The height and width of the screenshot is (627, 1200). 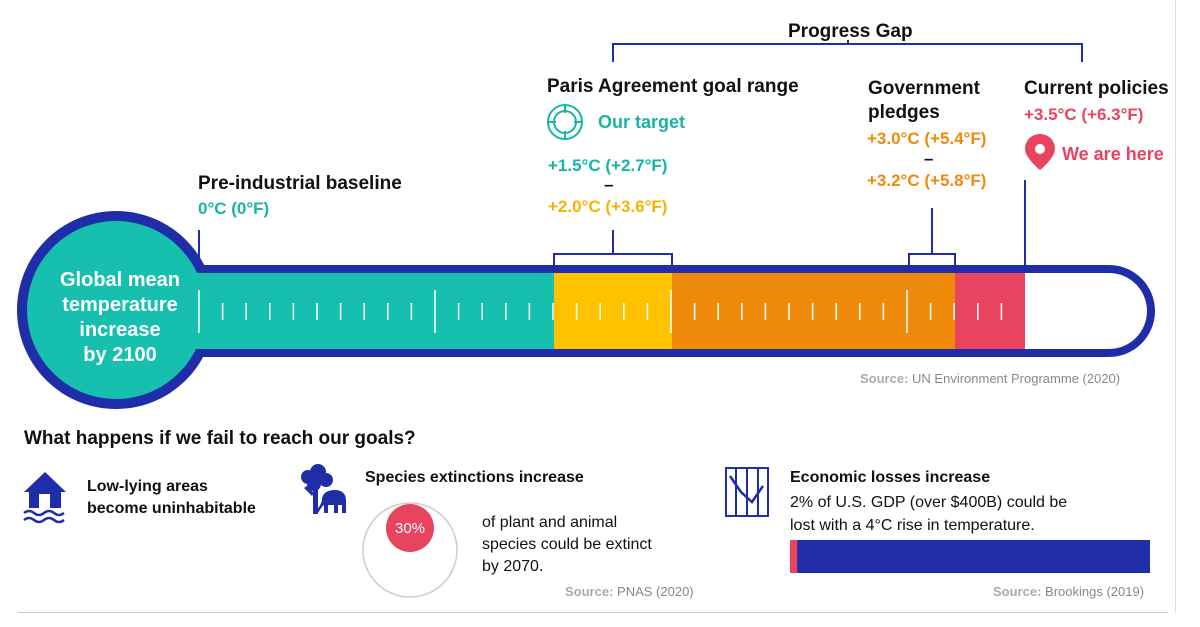 I want to click on progress-gap-bracket, so click(x=847, y=51).